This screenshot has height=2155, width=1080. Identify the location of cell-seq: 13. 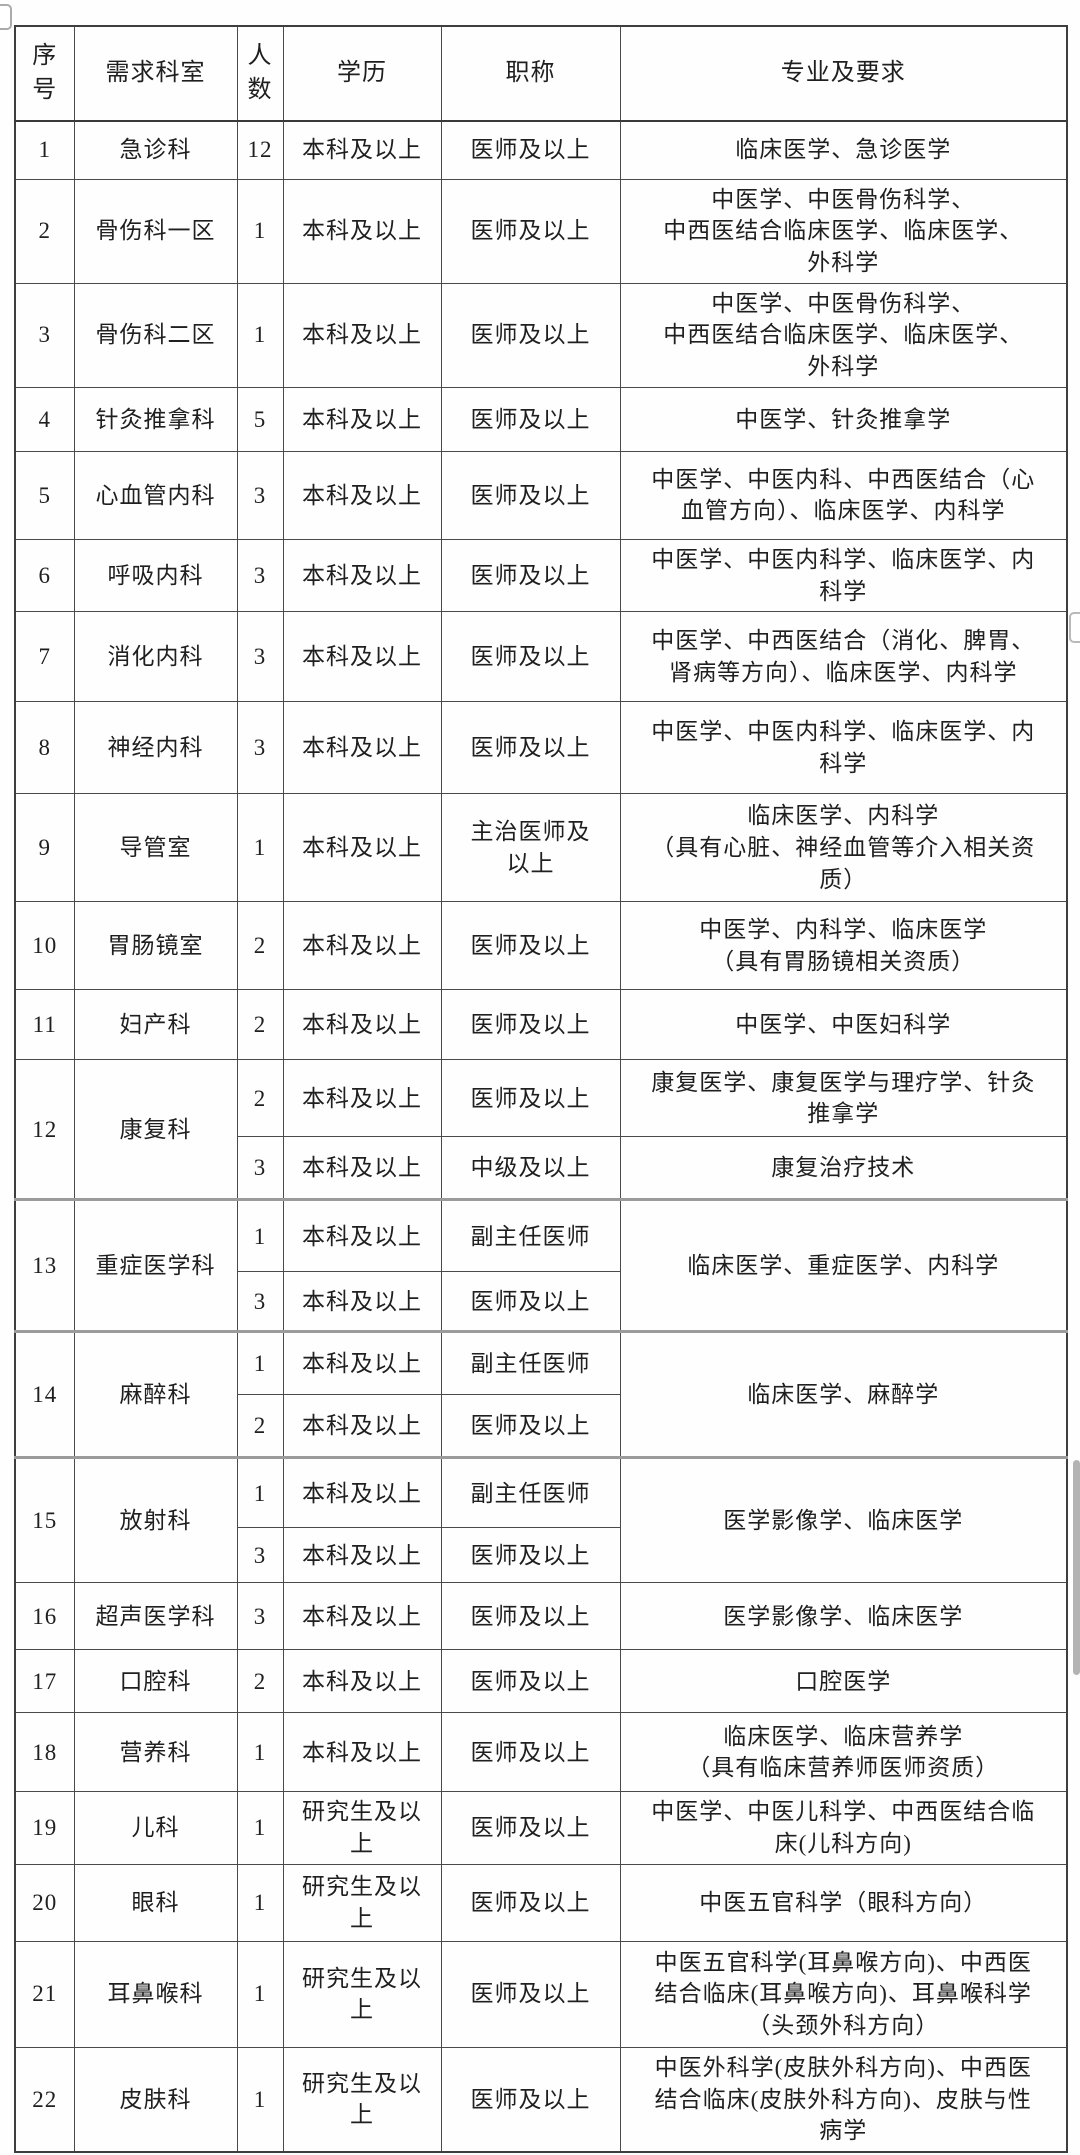
(44, 1265).